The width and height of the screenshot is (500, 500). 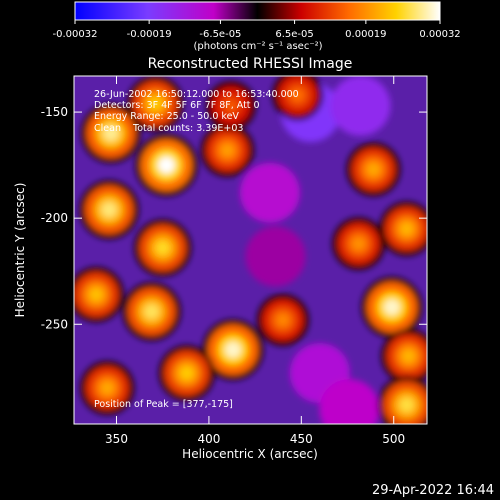 I want to click on x-tick-label: 450, so click(x=301, y=439).